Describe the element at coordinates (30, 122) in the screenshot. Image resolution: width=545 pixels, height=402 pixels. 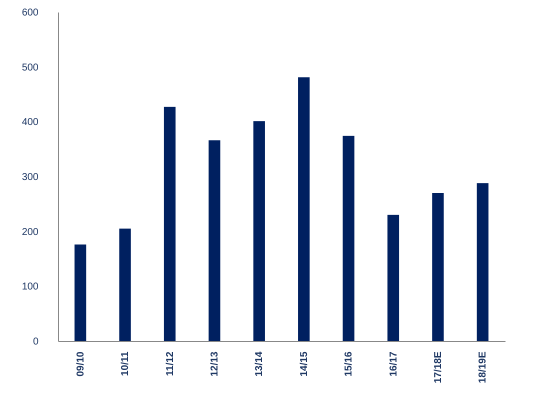
I see `y-tick-label: 400` at that location.